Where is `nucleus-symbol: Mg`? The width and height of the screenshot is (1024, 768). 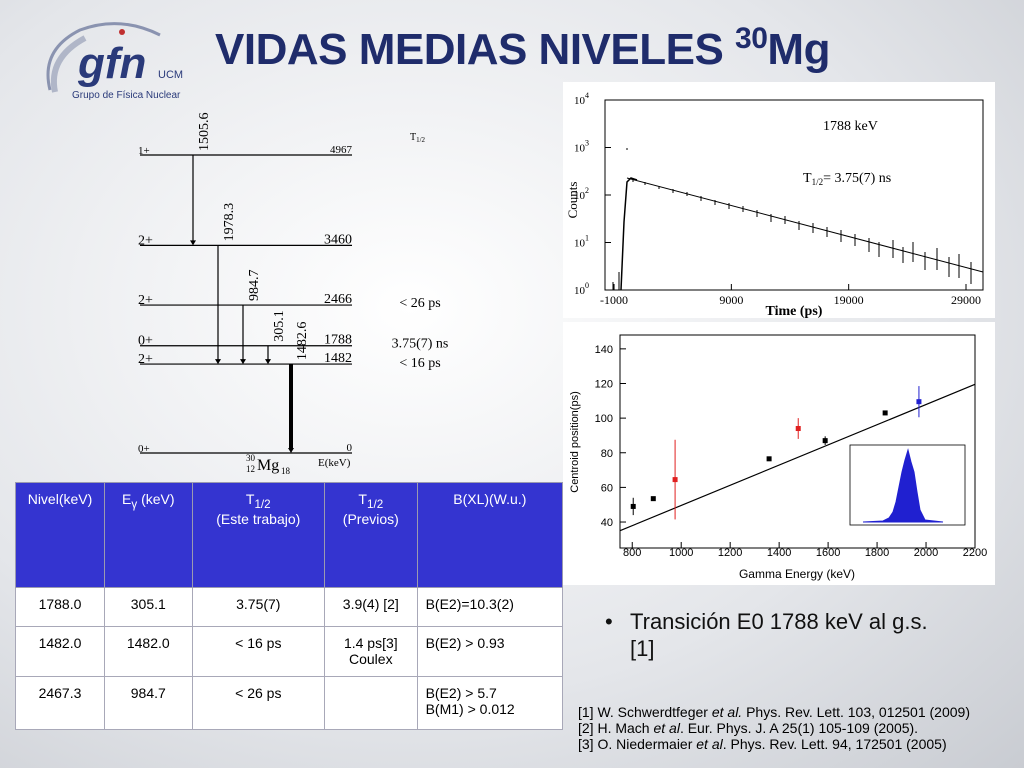 nucleus-symbol: Mg is located at coordinates (268, 465).